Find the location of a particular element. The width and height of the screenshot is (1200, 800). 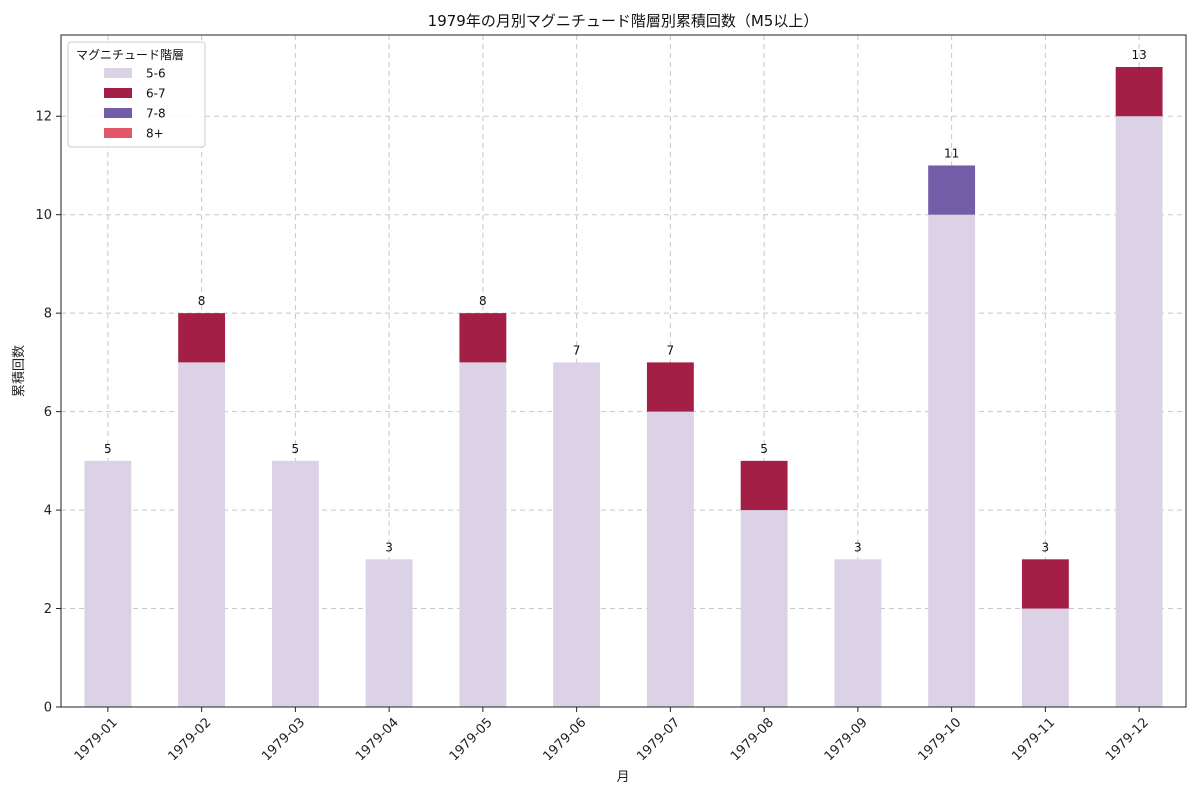

legend-label: 8+ is located at coordinates (155, 134).